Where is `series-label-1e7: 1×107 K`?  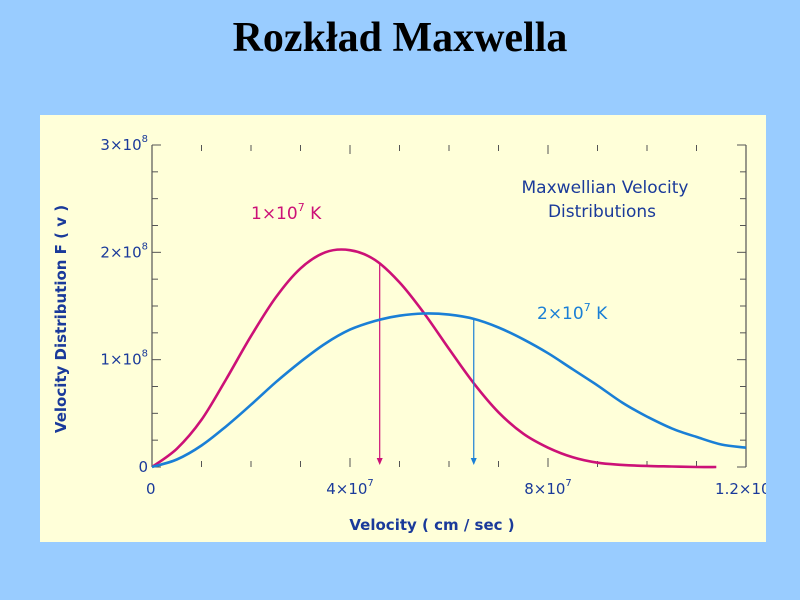 series-label-1e7: 1×107 K is located at coordinates (286, 212).